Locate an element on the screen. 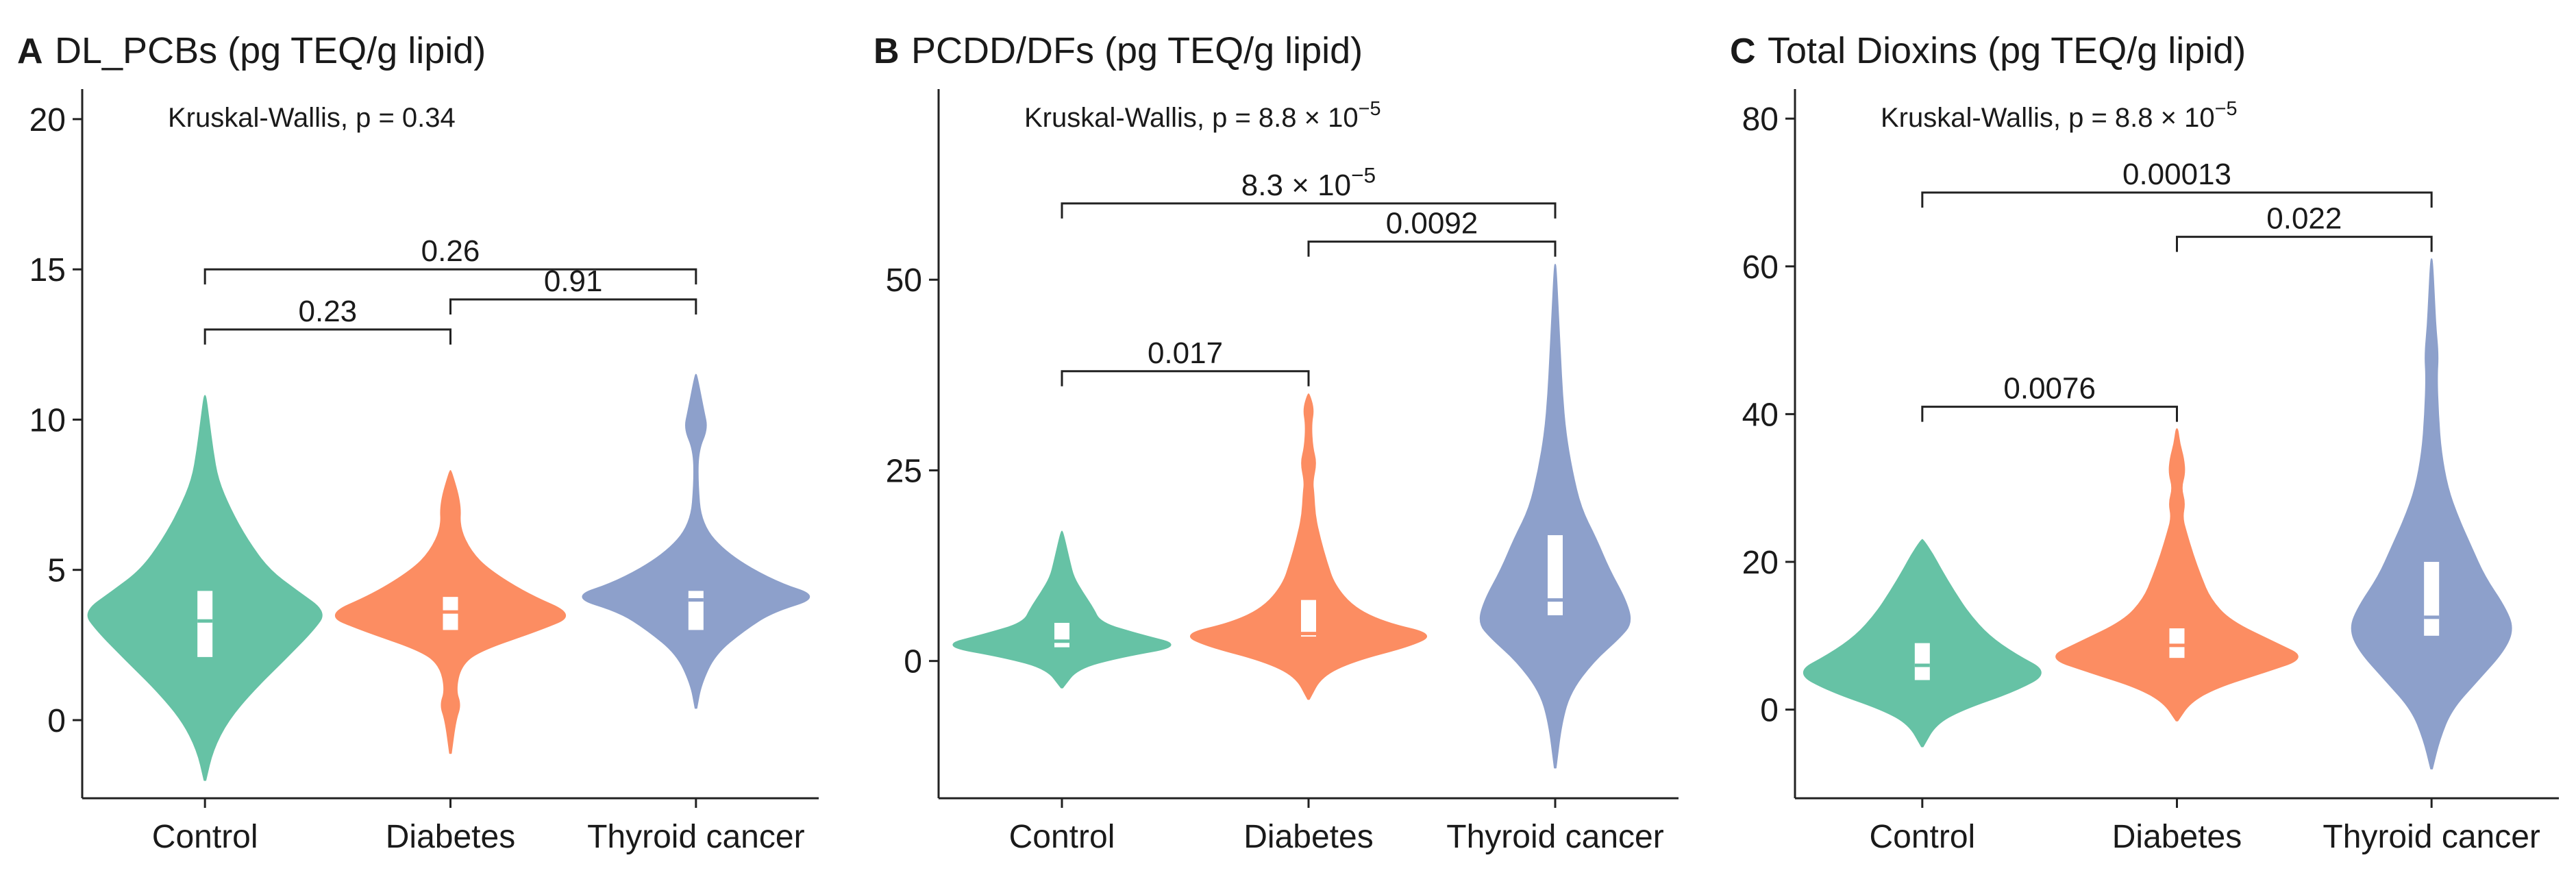 This screenshot has height=875, width=2576. comparison-p-value-base: 0.0076 is located at coordinates (2049, 389).